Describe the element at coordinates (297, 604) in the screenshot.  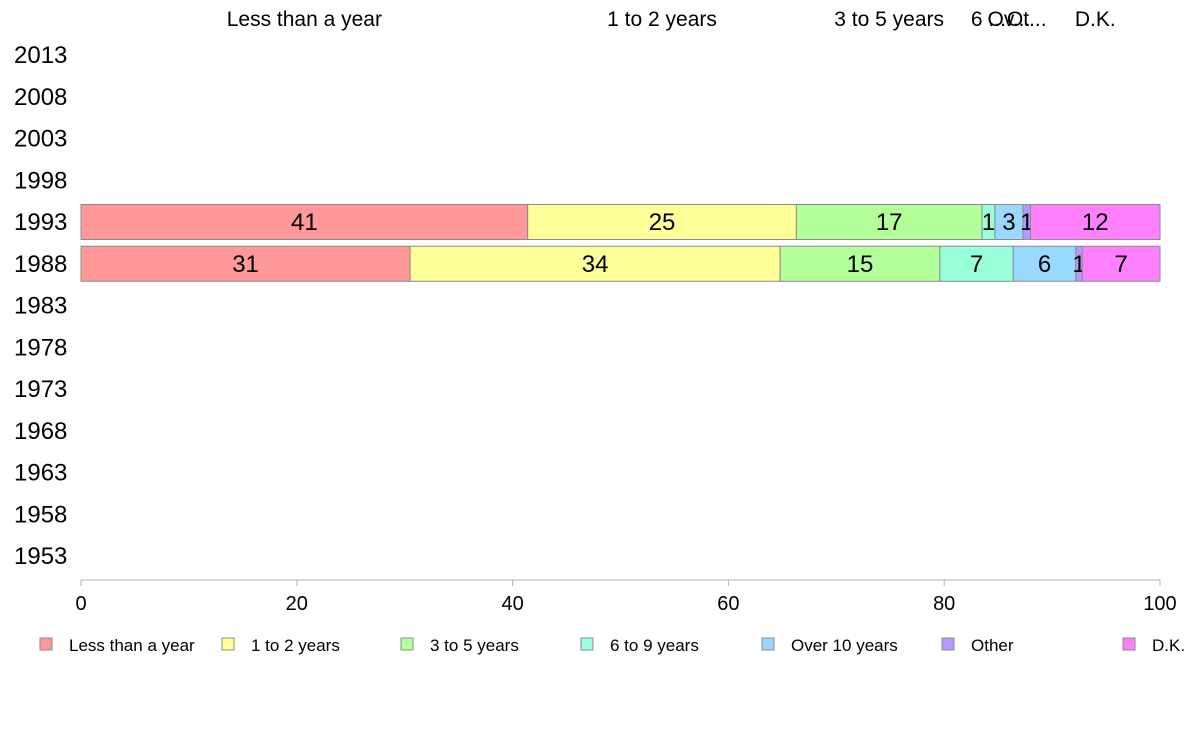
I see `x-tick-label: 20` at that location.